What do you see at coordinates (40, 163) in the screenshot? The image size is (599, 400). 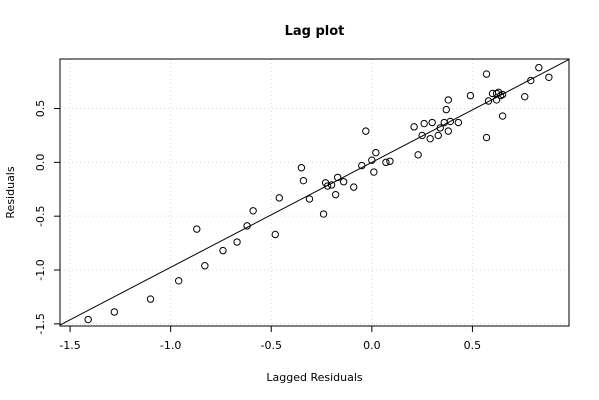 I see `y-tick-label: 0.0` at bounding box center [40, 163].